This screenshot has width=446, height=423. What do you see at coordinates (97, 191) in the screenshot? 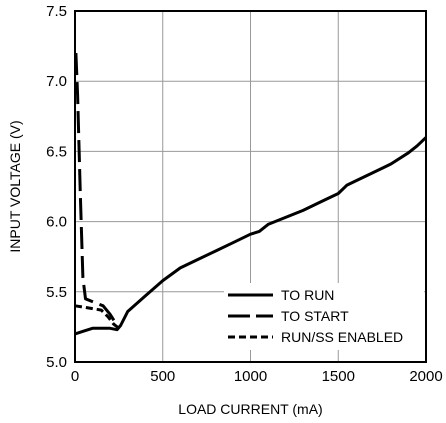
I see `series-line-to-start` at bounding box center [97, 191].